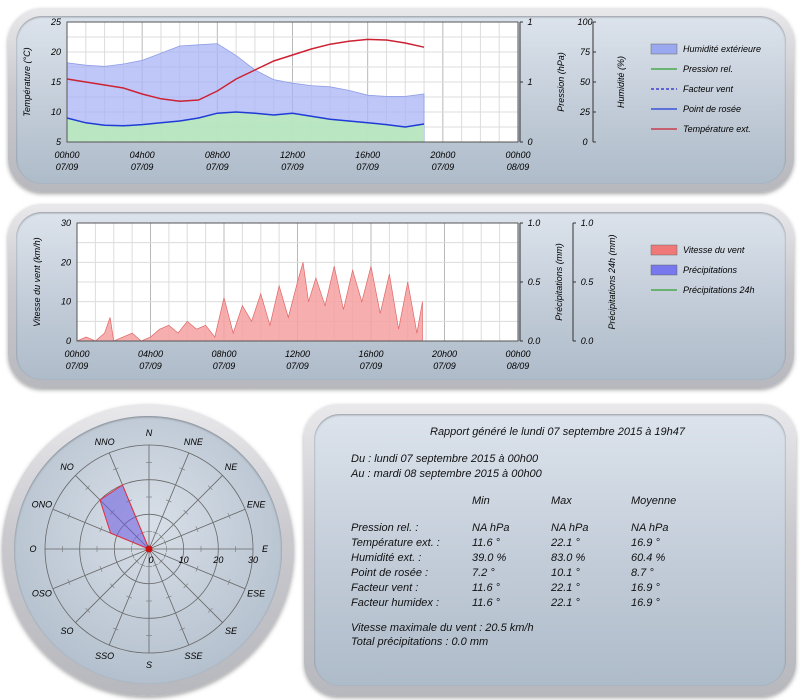 This screenshot has height=700, width=800. Describe the element at coordinates (444, 354) in the screenshot. I see `x-tick-time: 20h00` at that location.